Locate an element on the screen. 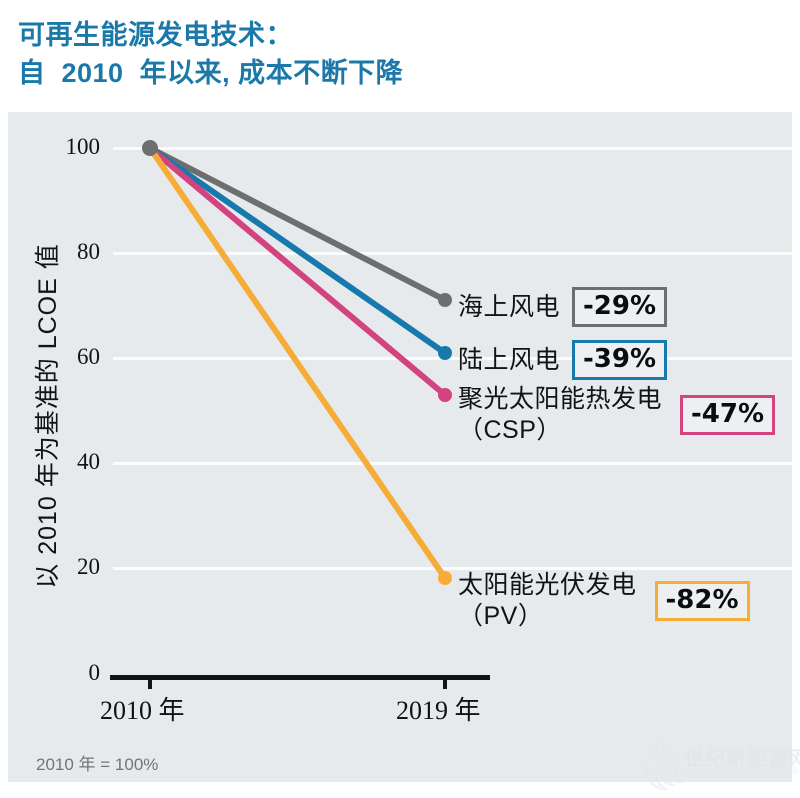 This screenshot has width=800, height=798. legend-change-pv: -82% is located at coordinates (702, 600).